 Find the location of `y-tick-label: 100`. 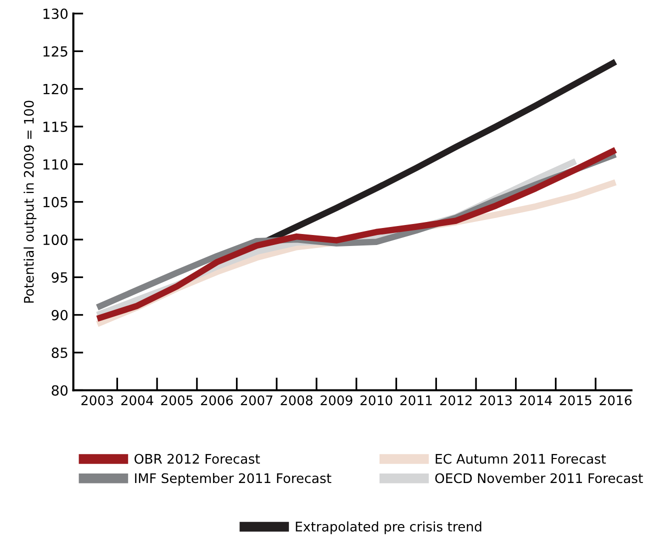

y-tick-label: 100 is located at coordinates (55, 240).